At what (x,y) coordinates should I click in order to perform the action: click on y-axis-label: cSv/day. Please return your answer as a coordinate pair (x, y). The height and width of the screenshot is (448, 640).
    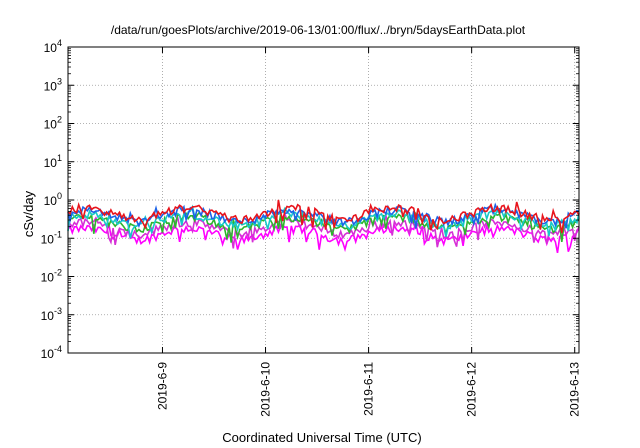
    Looking at the image, I should click on (28, 213).